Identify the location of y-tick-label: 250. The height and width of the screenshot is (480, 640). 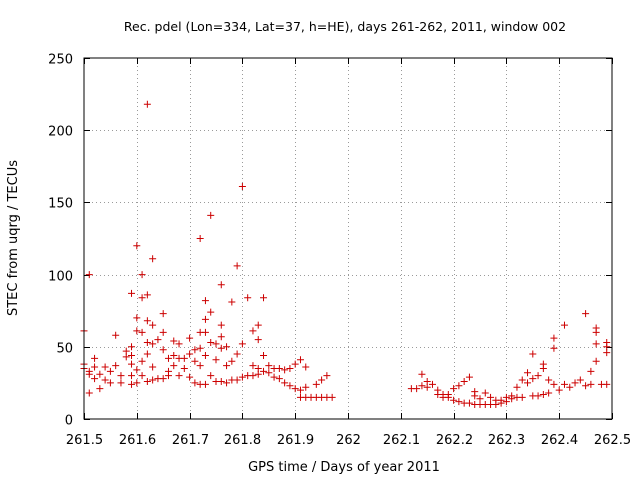
(60, 60).